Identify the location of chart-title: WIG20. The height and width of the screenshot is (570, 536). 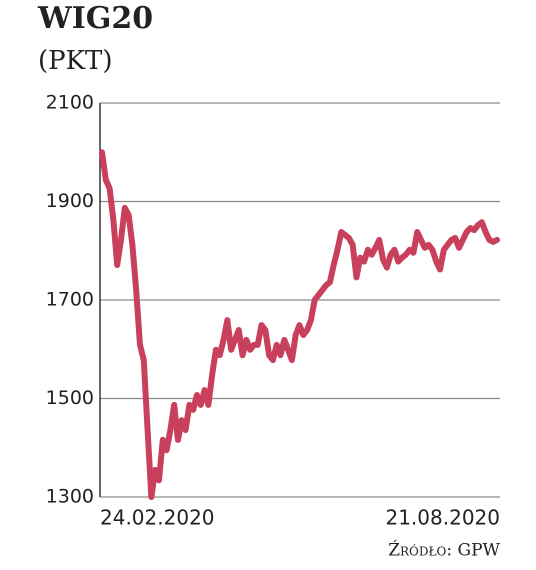
(95, 18).